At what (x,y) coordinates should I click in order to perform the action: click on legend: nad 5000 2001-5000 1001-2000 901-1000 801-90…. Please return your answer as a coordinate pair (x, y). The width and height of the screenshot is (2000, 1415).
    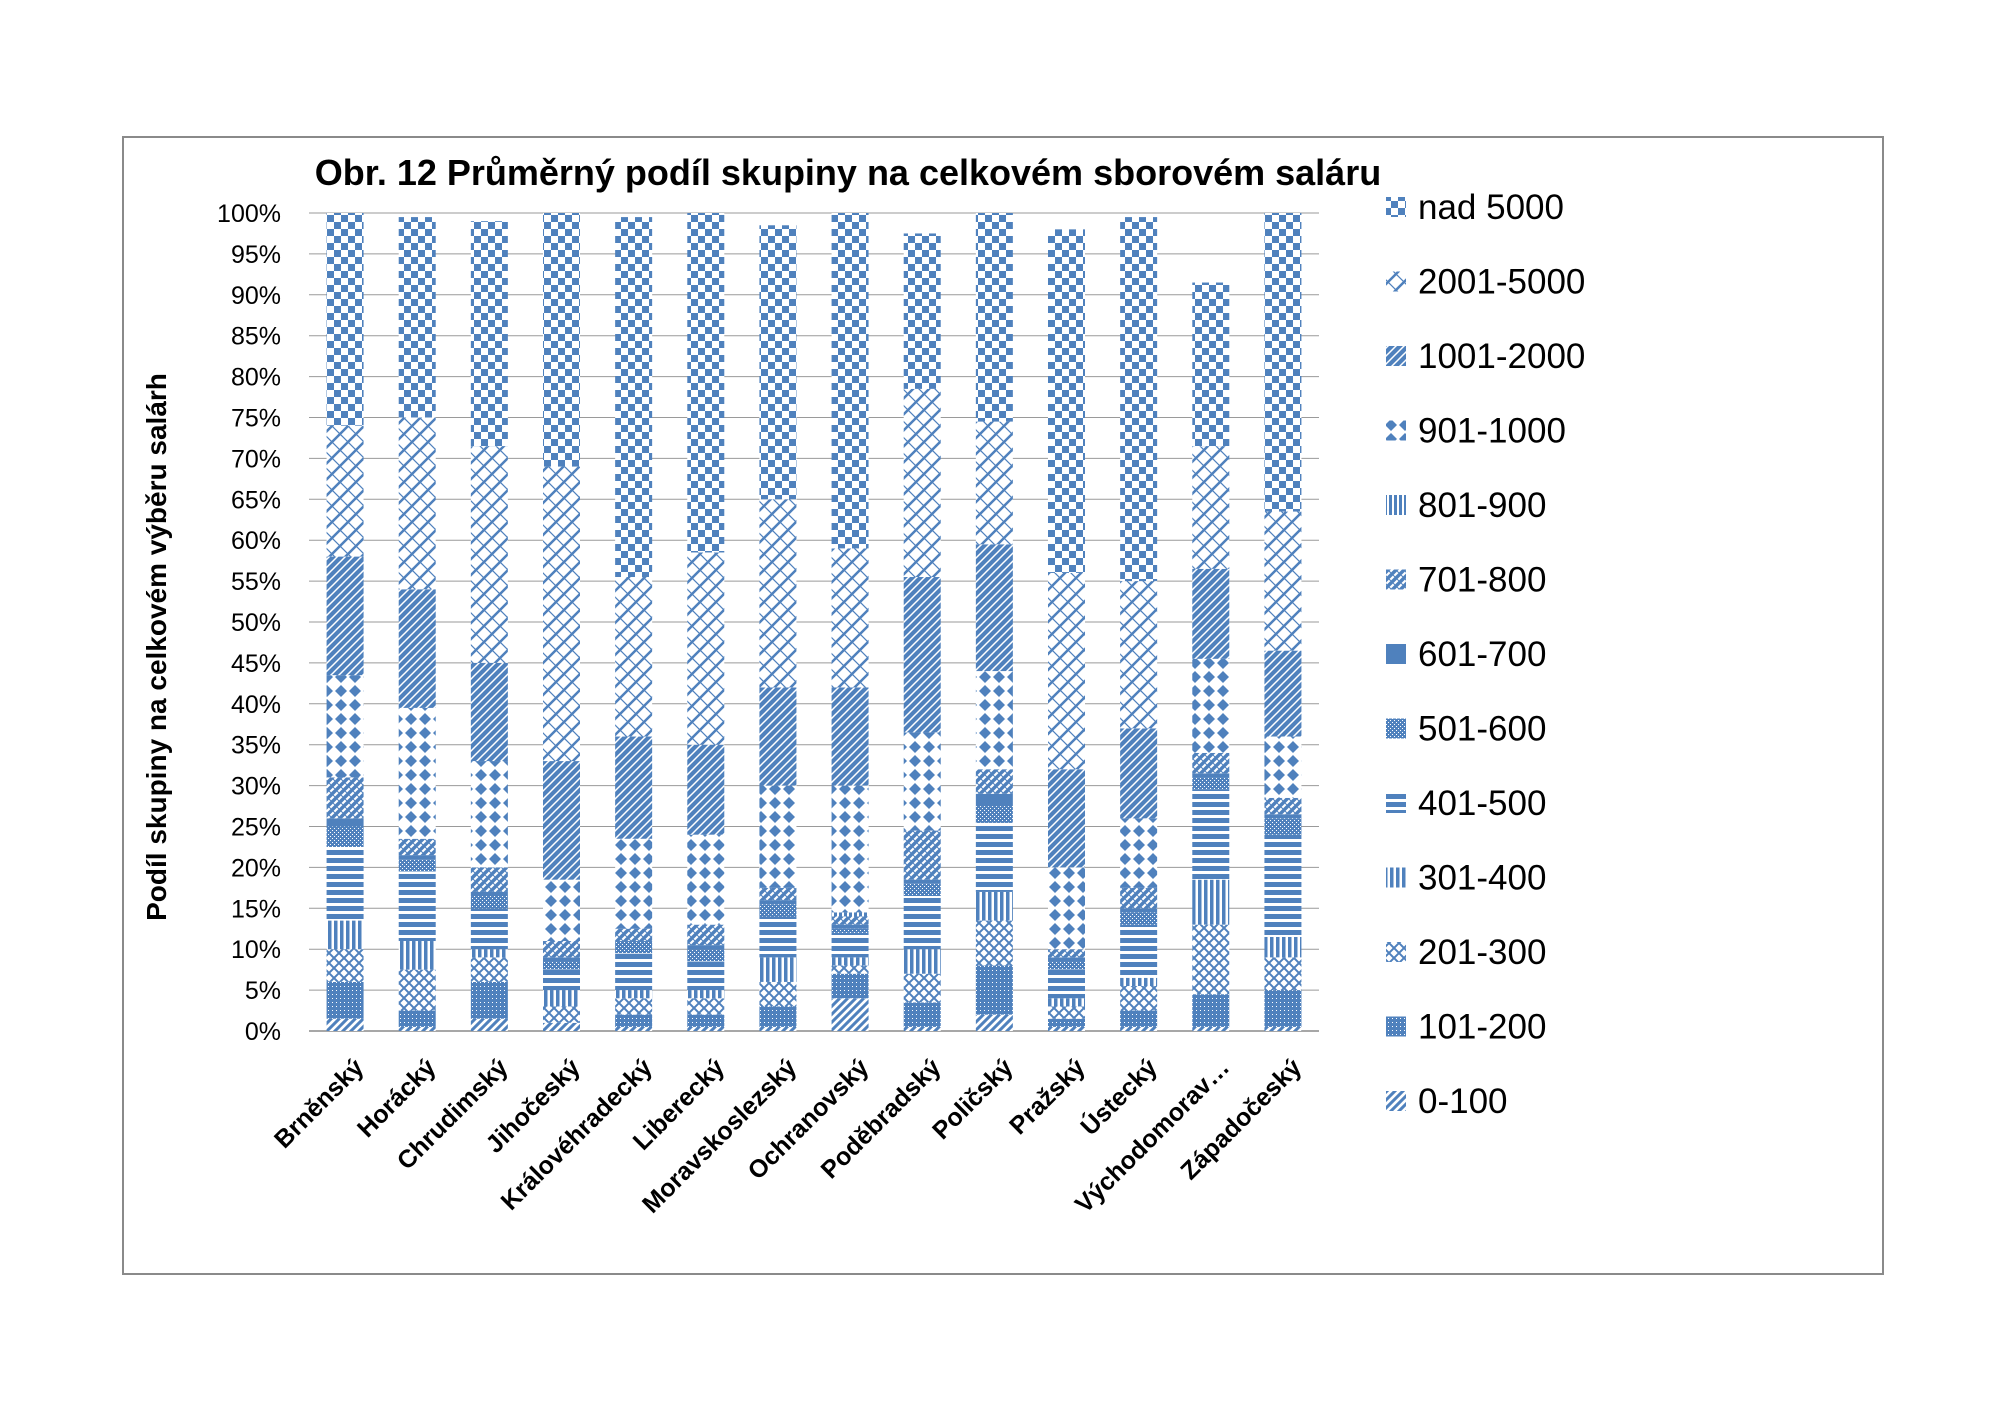
    Looking at the image, I should click on (1485, 654).